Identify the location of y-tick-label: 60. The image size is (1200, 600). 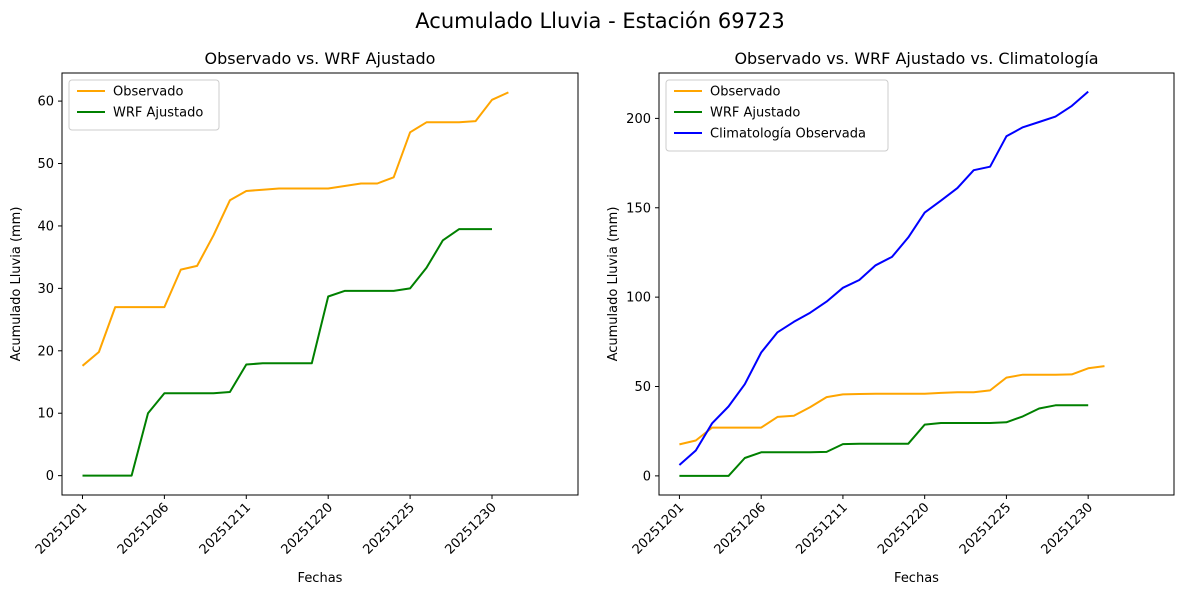
(45, 102).